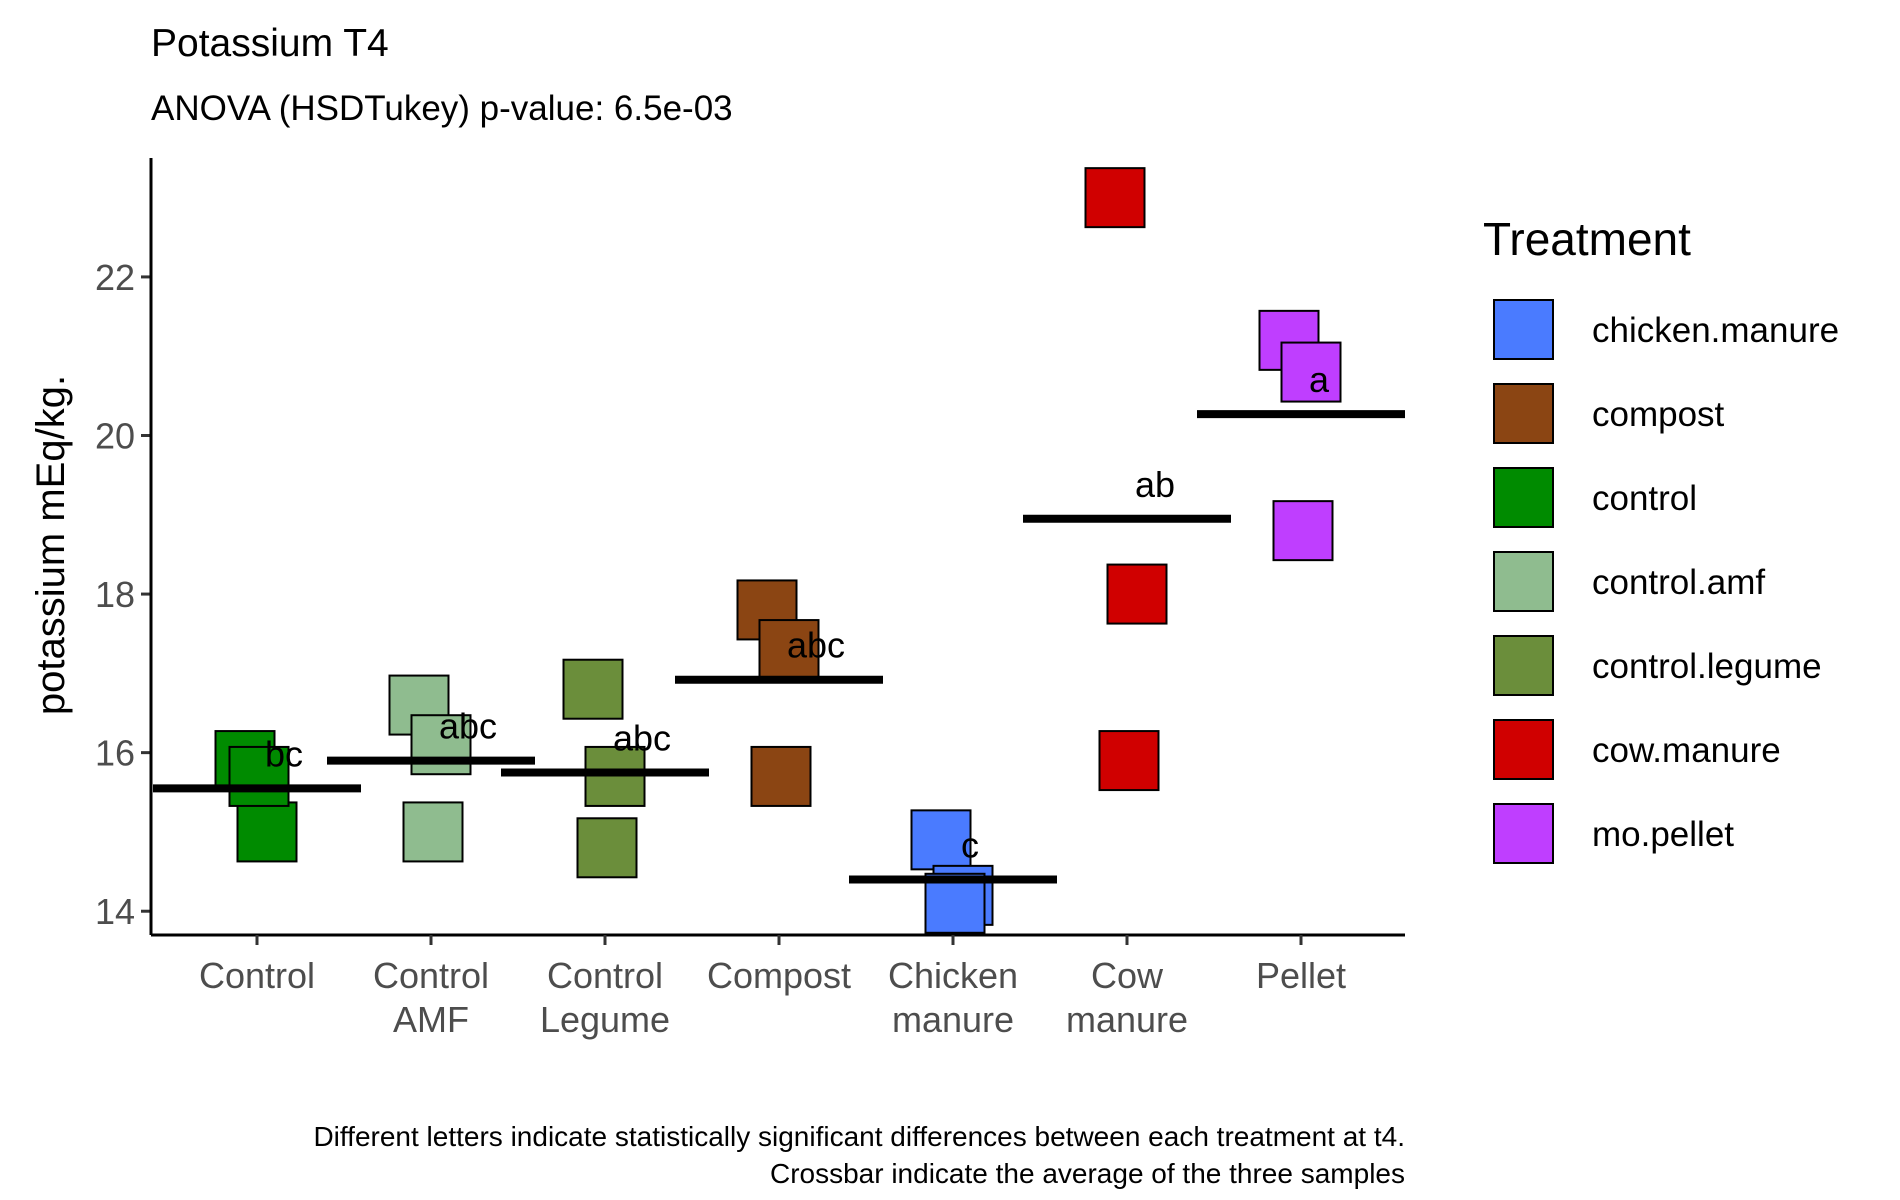  What do you see at coordinates (605, 1019) in the screenshot?
I see `x-tick-label: Legume` at bounding box center [605, 1019].